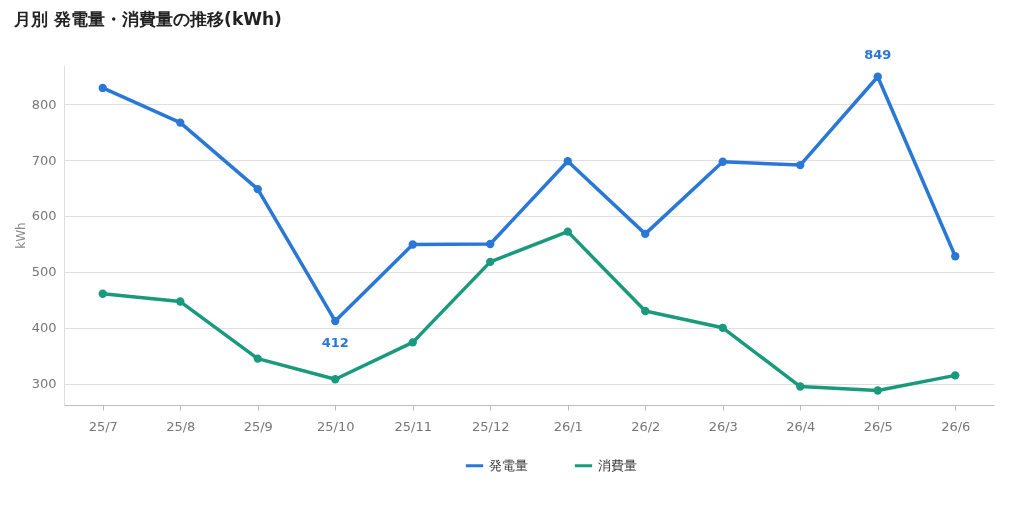 The width and height of the screenshot is (1024, 512). I want to click on y-tick-label: 500, so click(44, 272).